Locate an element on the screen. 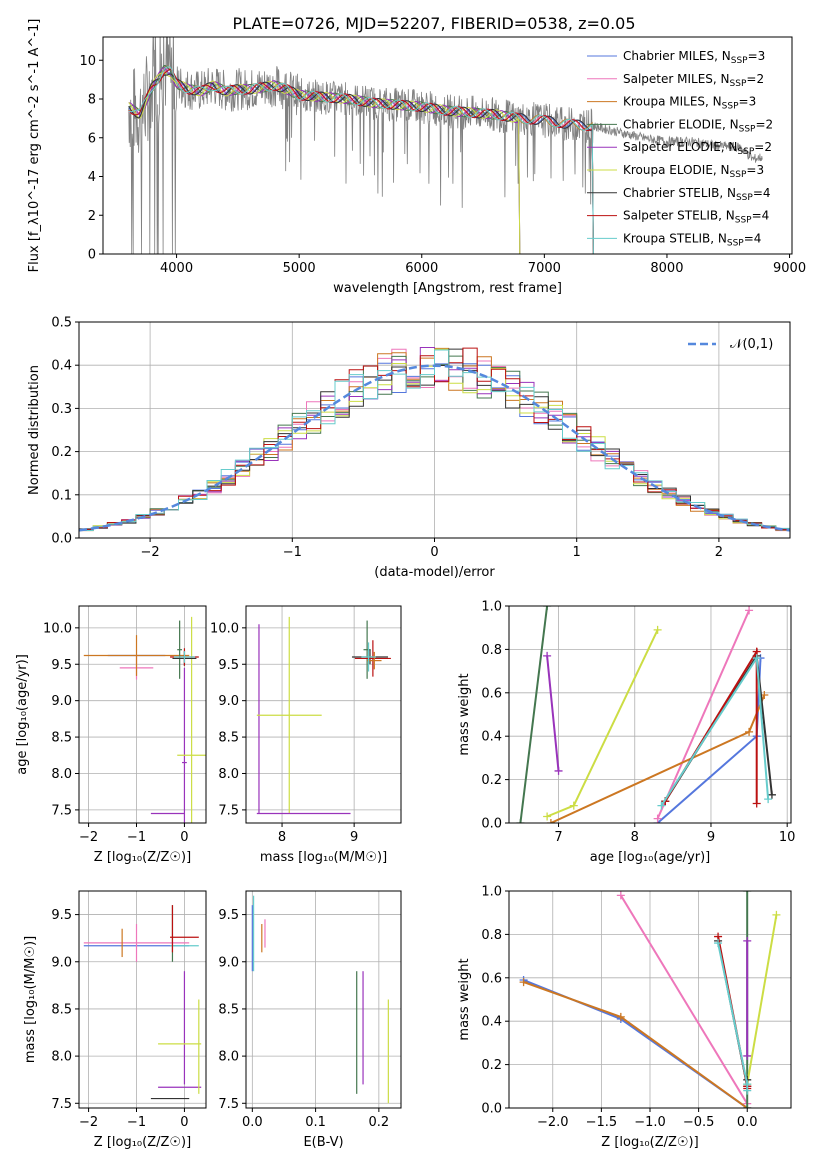 The image size is (819, 1170). axes-frame is located at coordinates (323, 714).